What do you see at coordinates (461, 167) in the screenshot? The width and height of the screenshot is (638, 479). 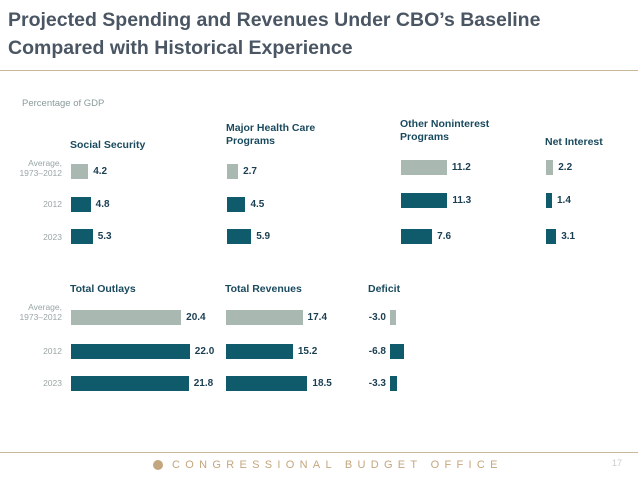 I see `data-label: 11.2` at bounding box center [461, 167].